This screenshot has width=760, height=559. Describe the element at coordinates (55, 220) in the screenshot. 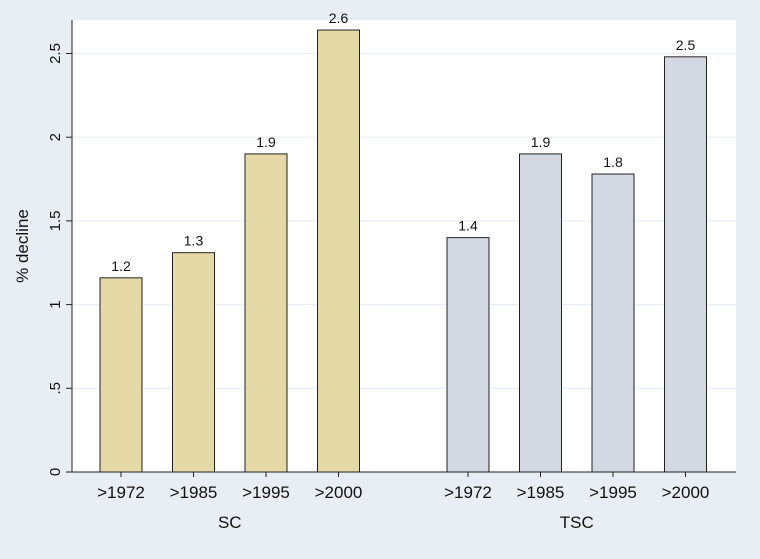

I see `y-tick-label: 1.5` at that location.